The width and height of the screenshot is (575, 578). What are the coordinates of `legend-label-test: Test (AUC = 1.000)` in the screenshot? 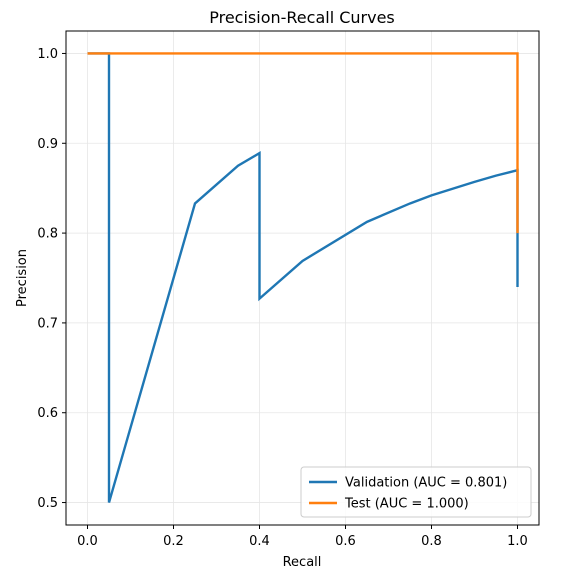 It's located at (406, 504).